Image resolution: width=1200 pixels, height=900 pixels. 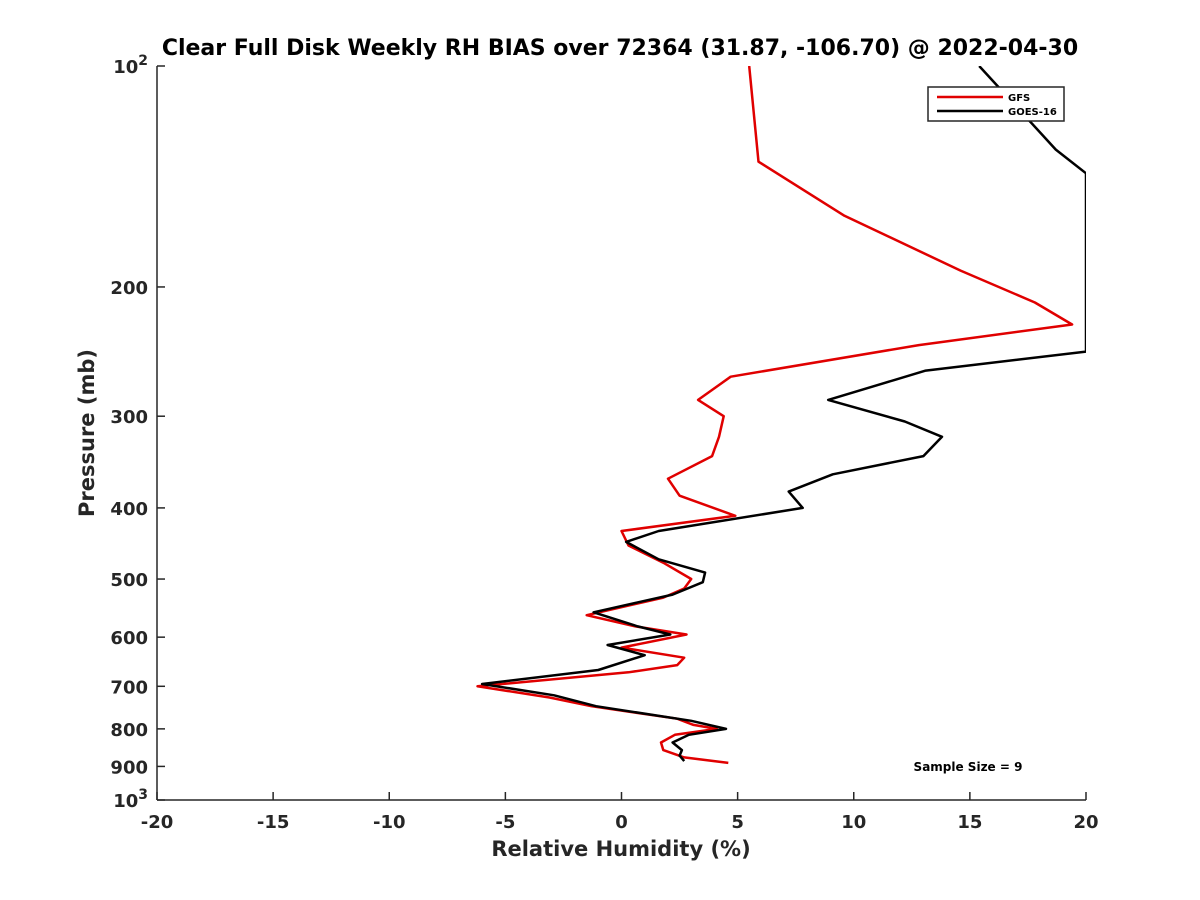 I want to click on y-tick-label: 400, so click(x=129, y=509).